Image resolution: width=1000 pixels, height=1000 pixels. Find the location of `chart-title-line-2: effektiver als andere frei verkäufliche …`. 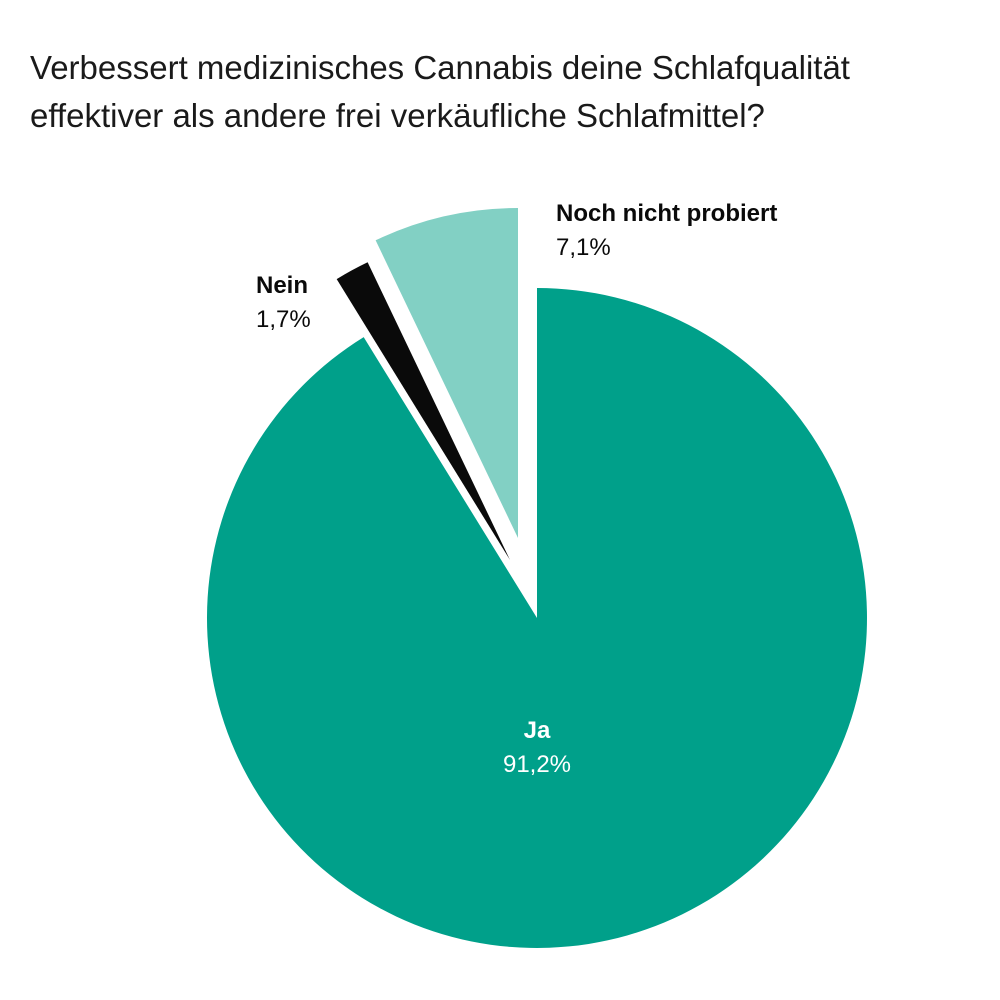

chart-title-line-2: effektiver als andere frei verkäufliche … is located at coordinates (397, 115).